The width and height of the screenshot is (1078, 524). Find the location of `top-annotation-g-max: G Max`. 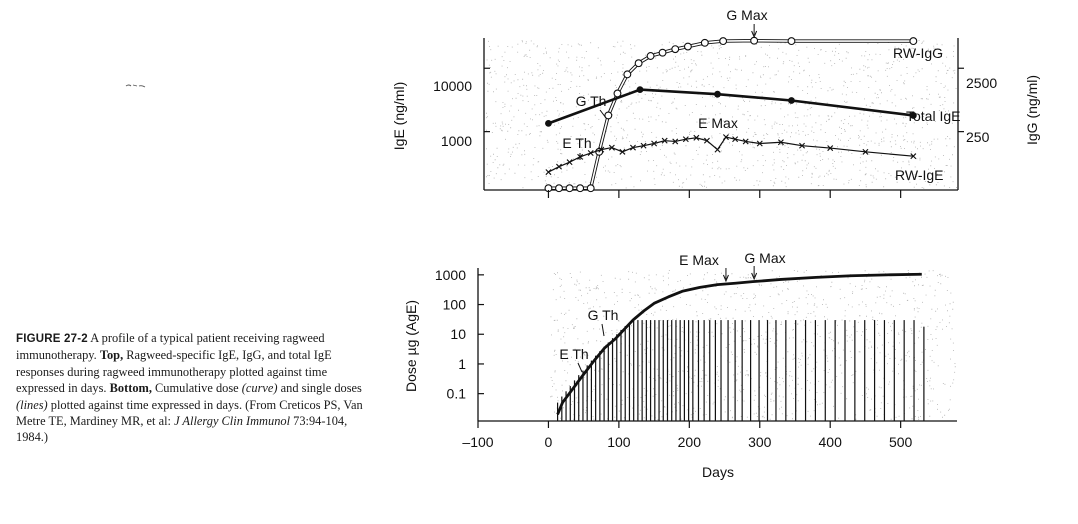

top-annotation-g-max: G Max is located at coordinates (746, 15).